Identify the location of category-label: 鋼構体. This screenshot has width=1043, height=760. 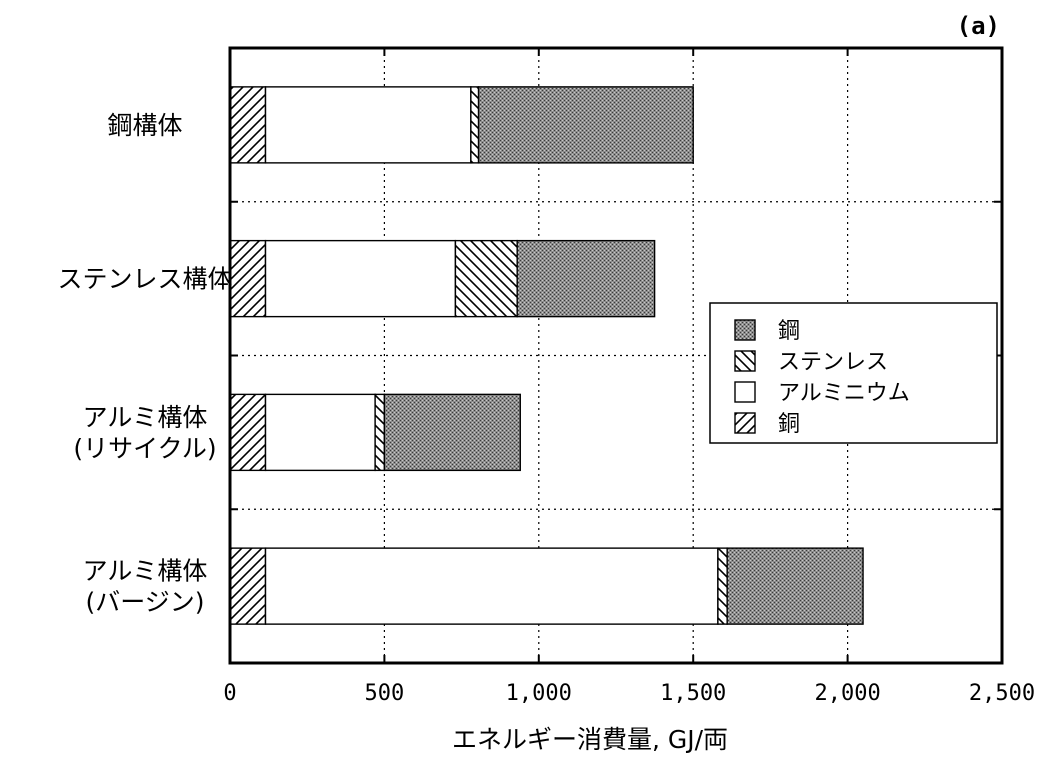
(144, 125).